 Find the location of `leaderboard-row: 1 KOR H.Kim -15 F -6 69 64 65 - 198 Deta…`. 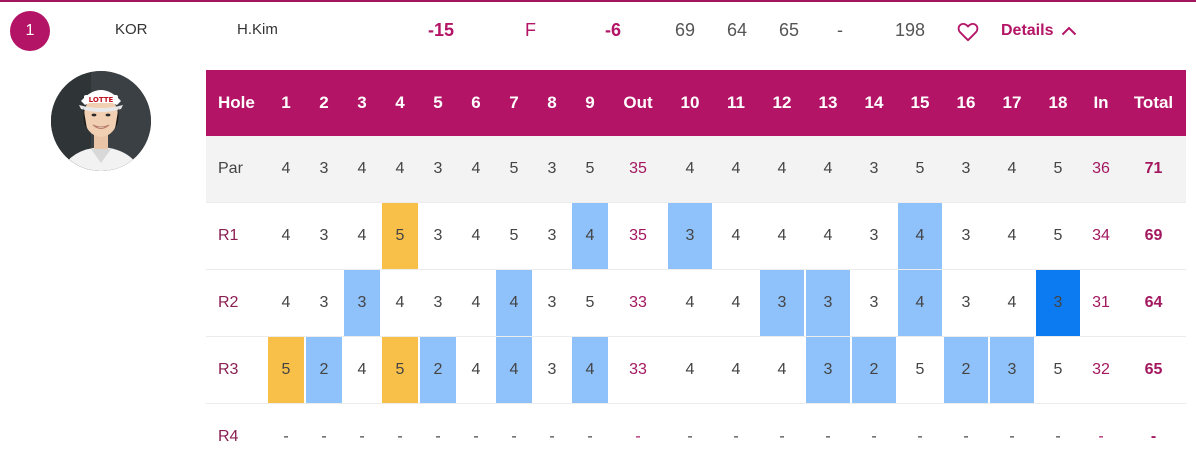

leaderboard-row: 1 KOR H.Kim -15 F -6 69 64 65 - 198 Deta… is located at coordinates (598, 31).